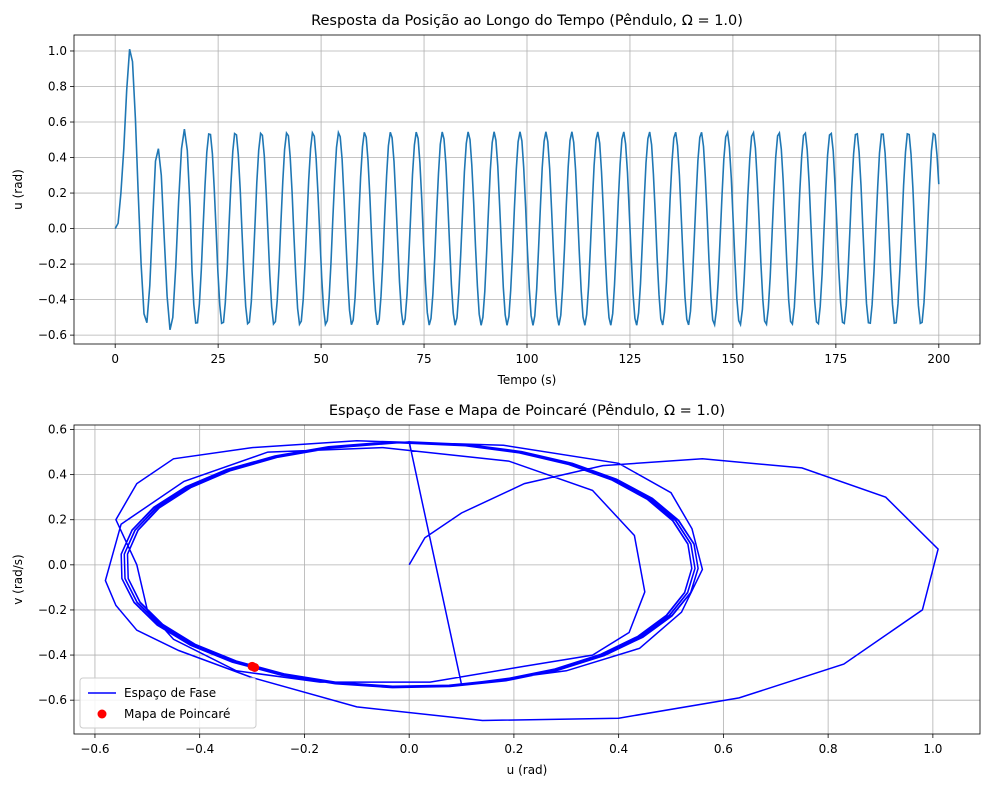 The width and height of the screenshot is (989, 790). Describe the element at coordinates (527, 359) in the screenshot. I see `x-tick-label: 100` at that location.